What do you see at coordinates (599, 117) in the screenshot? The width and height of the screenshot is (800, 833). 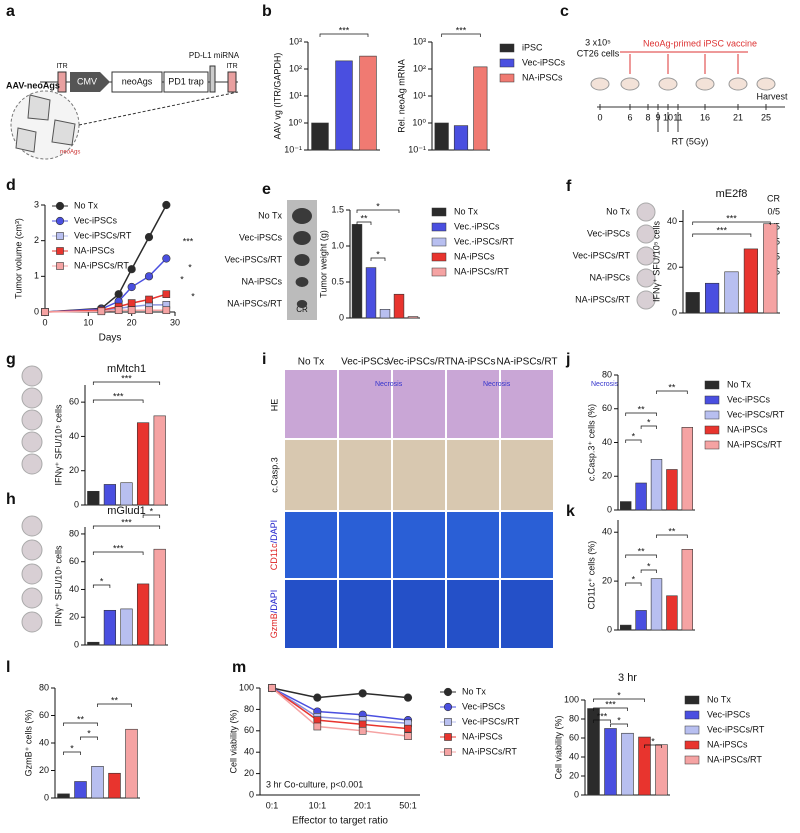 I see `day-label: 0` at bounding box center [599, 117].